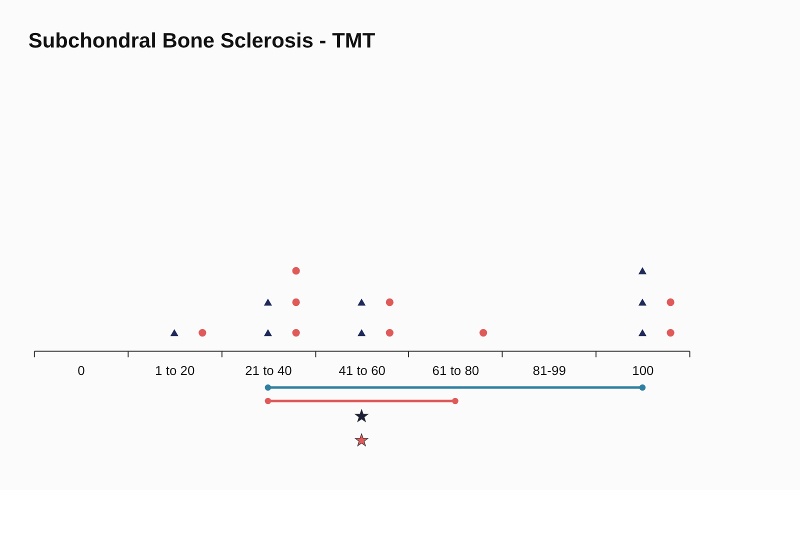 This screenshot has width=800, height=540. Describe the element at coordinates (202, 40) in the screenshot. I see `chart-title: Subchondral Bone Sclerosis - TMT` at that location.